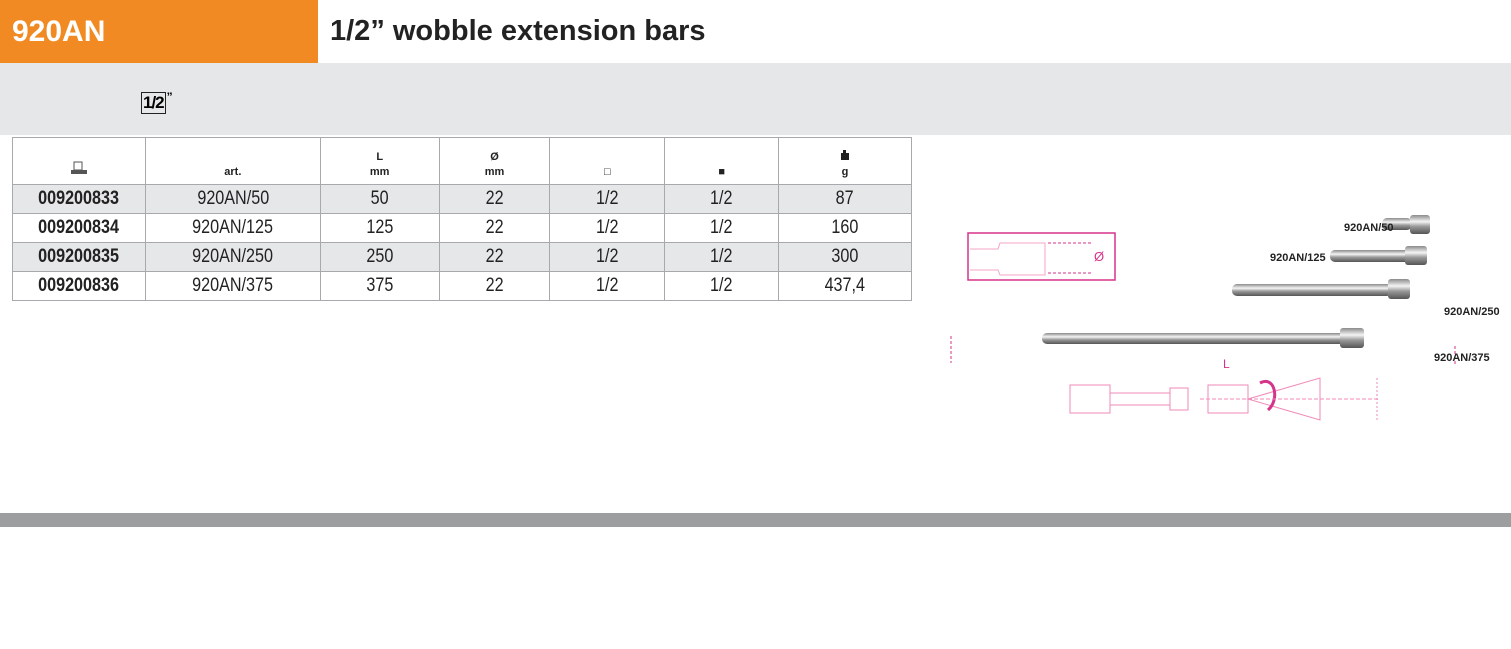 The width and height of the screenshot is (1511, 649). I want to click on header-ean, so click(79, 161).